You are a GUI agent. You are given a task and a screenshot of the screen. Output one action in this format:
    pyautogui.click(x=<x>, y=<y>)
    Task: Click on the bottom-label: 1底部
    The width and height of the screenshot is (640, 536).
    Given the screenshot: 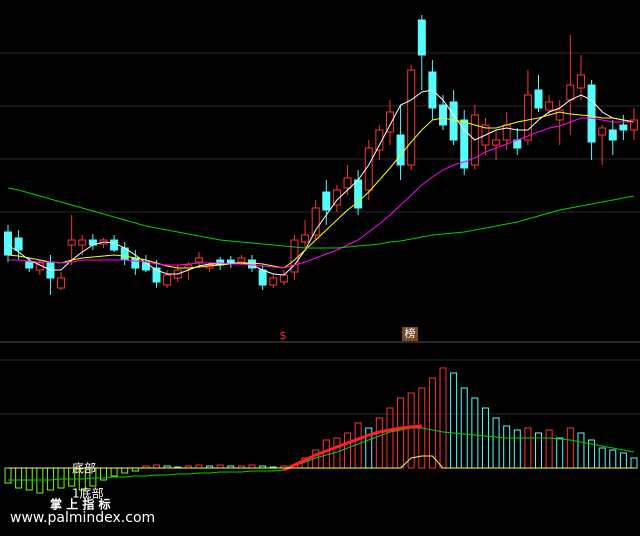 What is the action you would take?
    pyautogui.click(x=88, y=493)
    